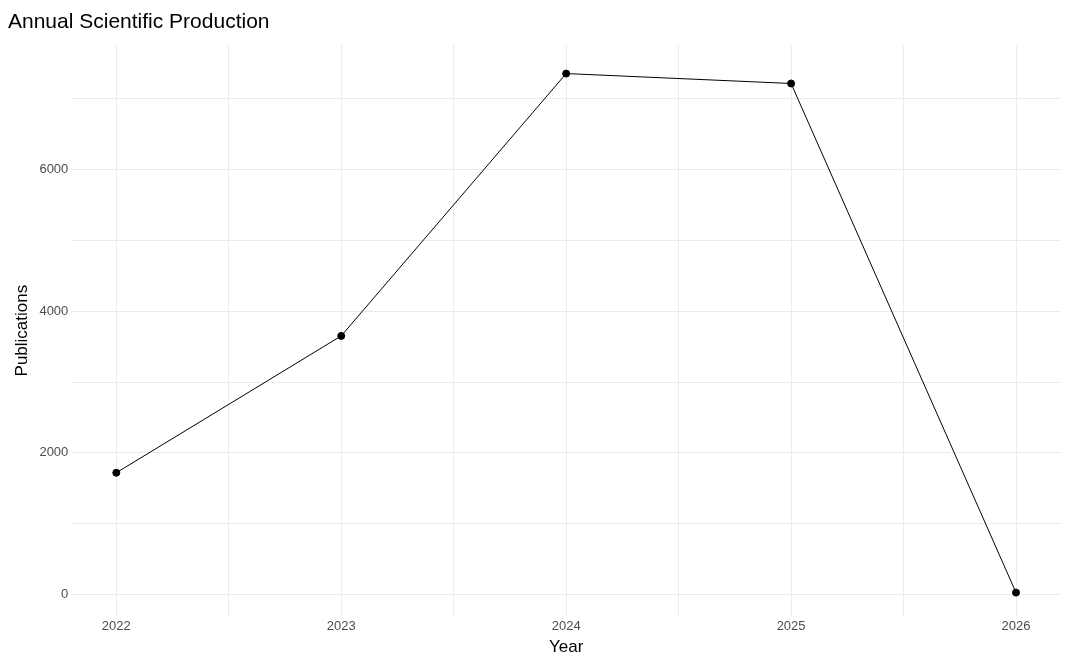  I want to click on x-axis-title: Year, so click(566, 647).